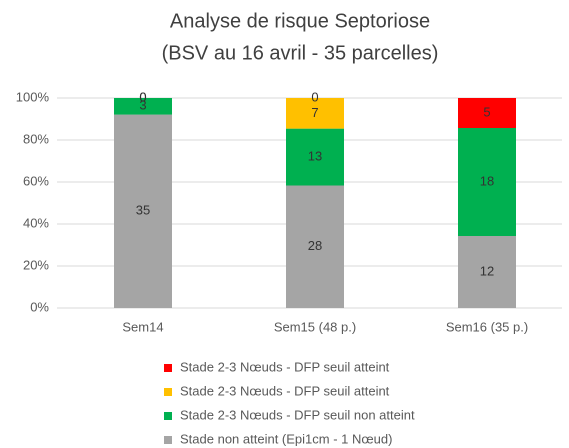 This screenshot has height=448, width=569. I want to click on data-label: 3, so click(142, 105).